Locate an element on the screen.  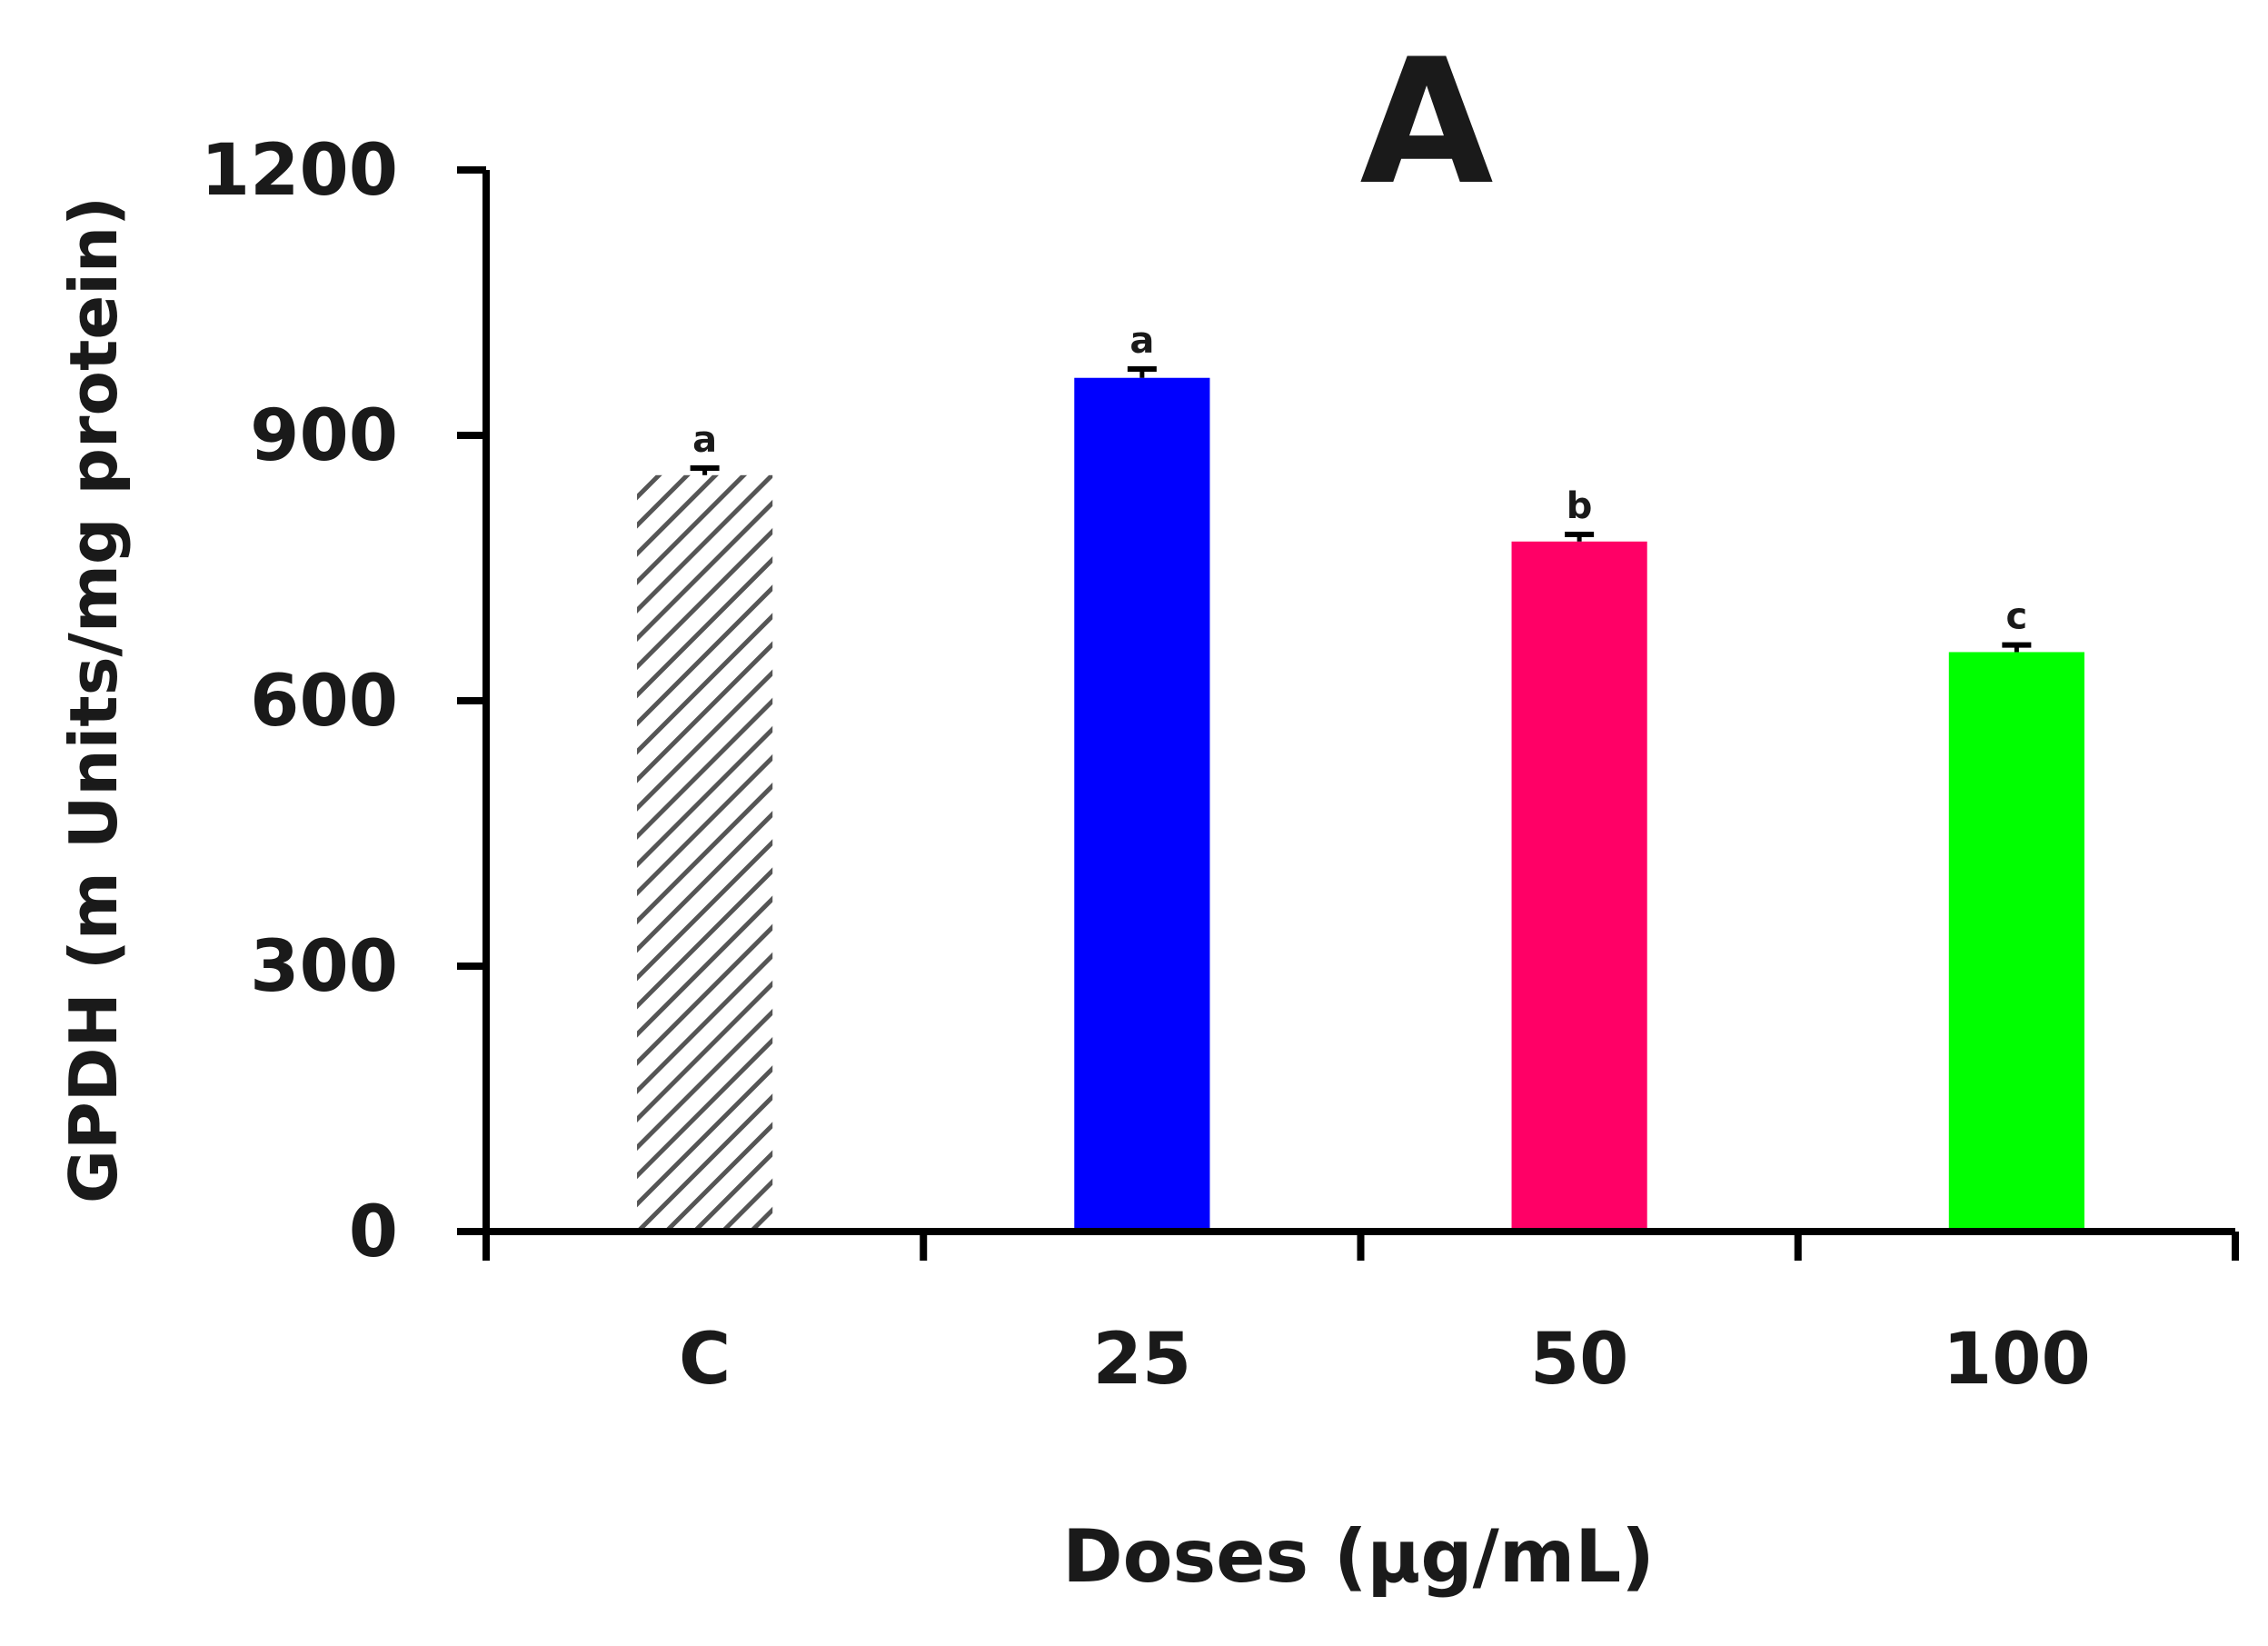
significance-label-50: b is located at coordinates (1580, 506).